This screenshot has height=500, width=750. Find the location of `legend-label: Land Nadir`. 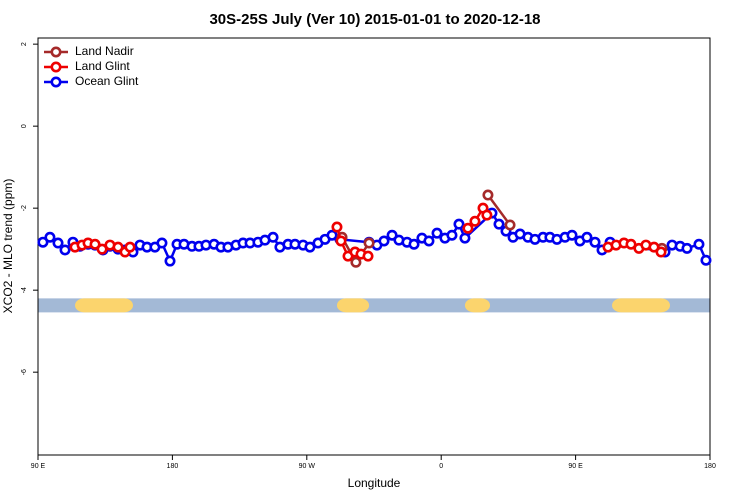

legend-label: Land Nadir is located at coordinates (104, 51).